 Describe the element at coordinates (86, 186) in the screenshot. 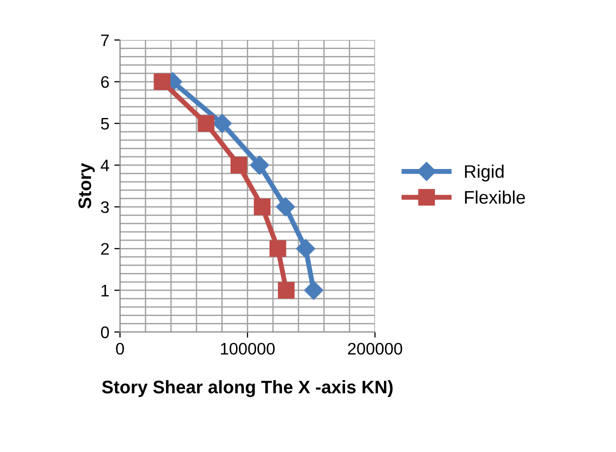

I see `y-axis-title: Story` at that location.